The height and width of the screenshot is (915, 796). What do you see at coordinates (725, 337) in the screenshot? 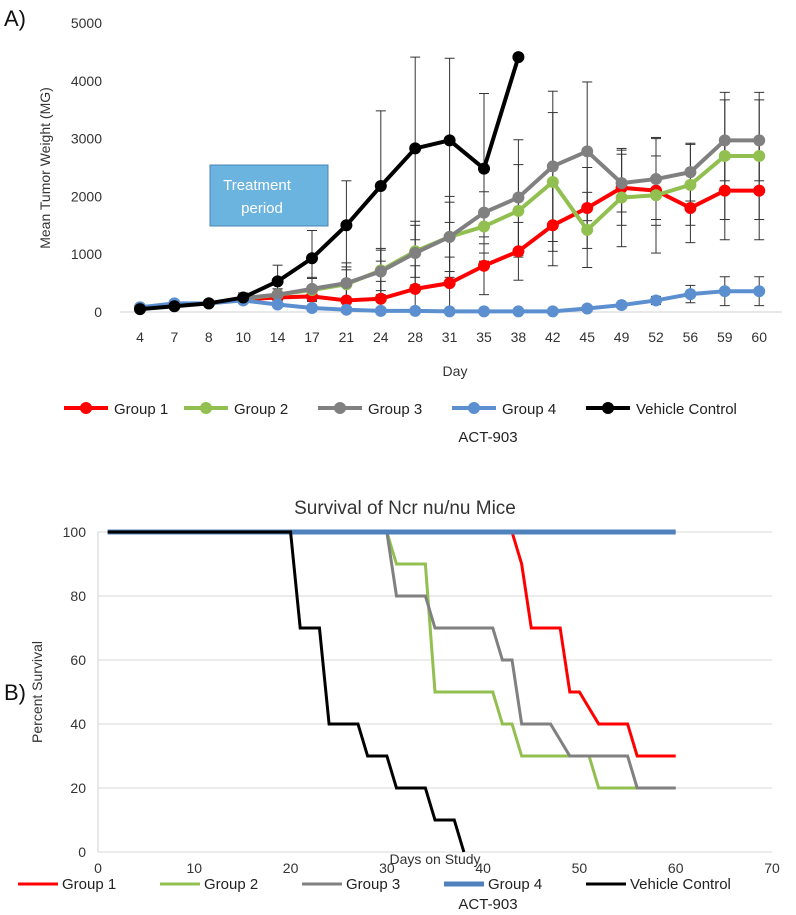
I see `x-tick-label: 59` at bounding box center [725, 337].